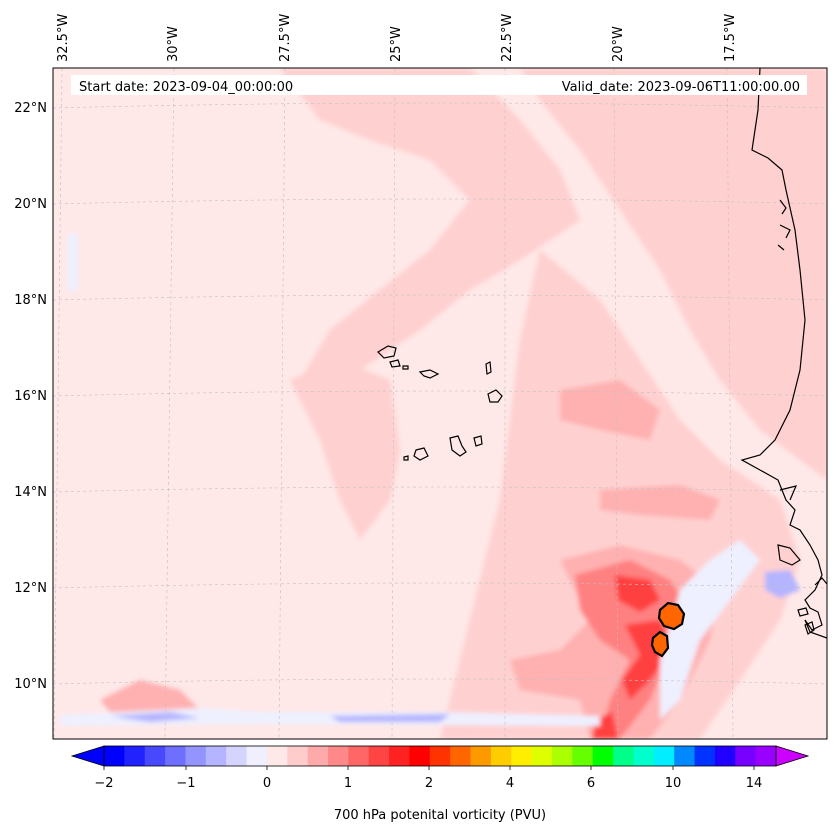 The height and width of the screenshot is (836, 837). What do you see at coordinates (792, 756) in the screenshot?
I see `colorbar-over-arrow` at bounding box center [792, 756].